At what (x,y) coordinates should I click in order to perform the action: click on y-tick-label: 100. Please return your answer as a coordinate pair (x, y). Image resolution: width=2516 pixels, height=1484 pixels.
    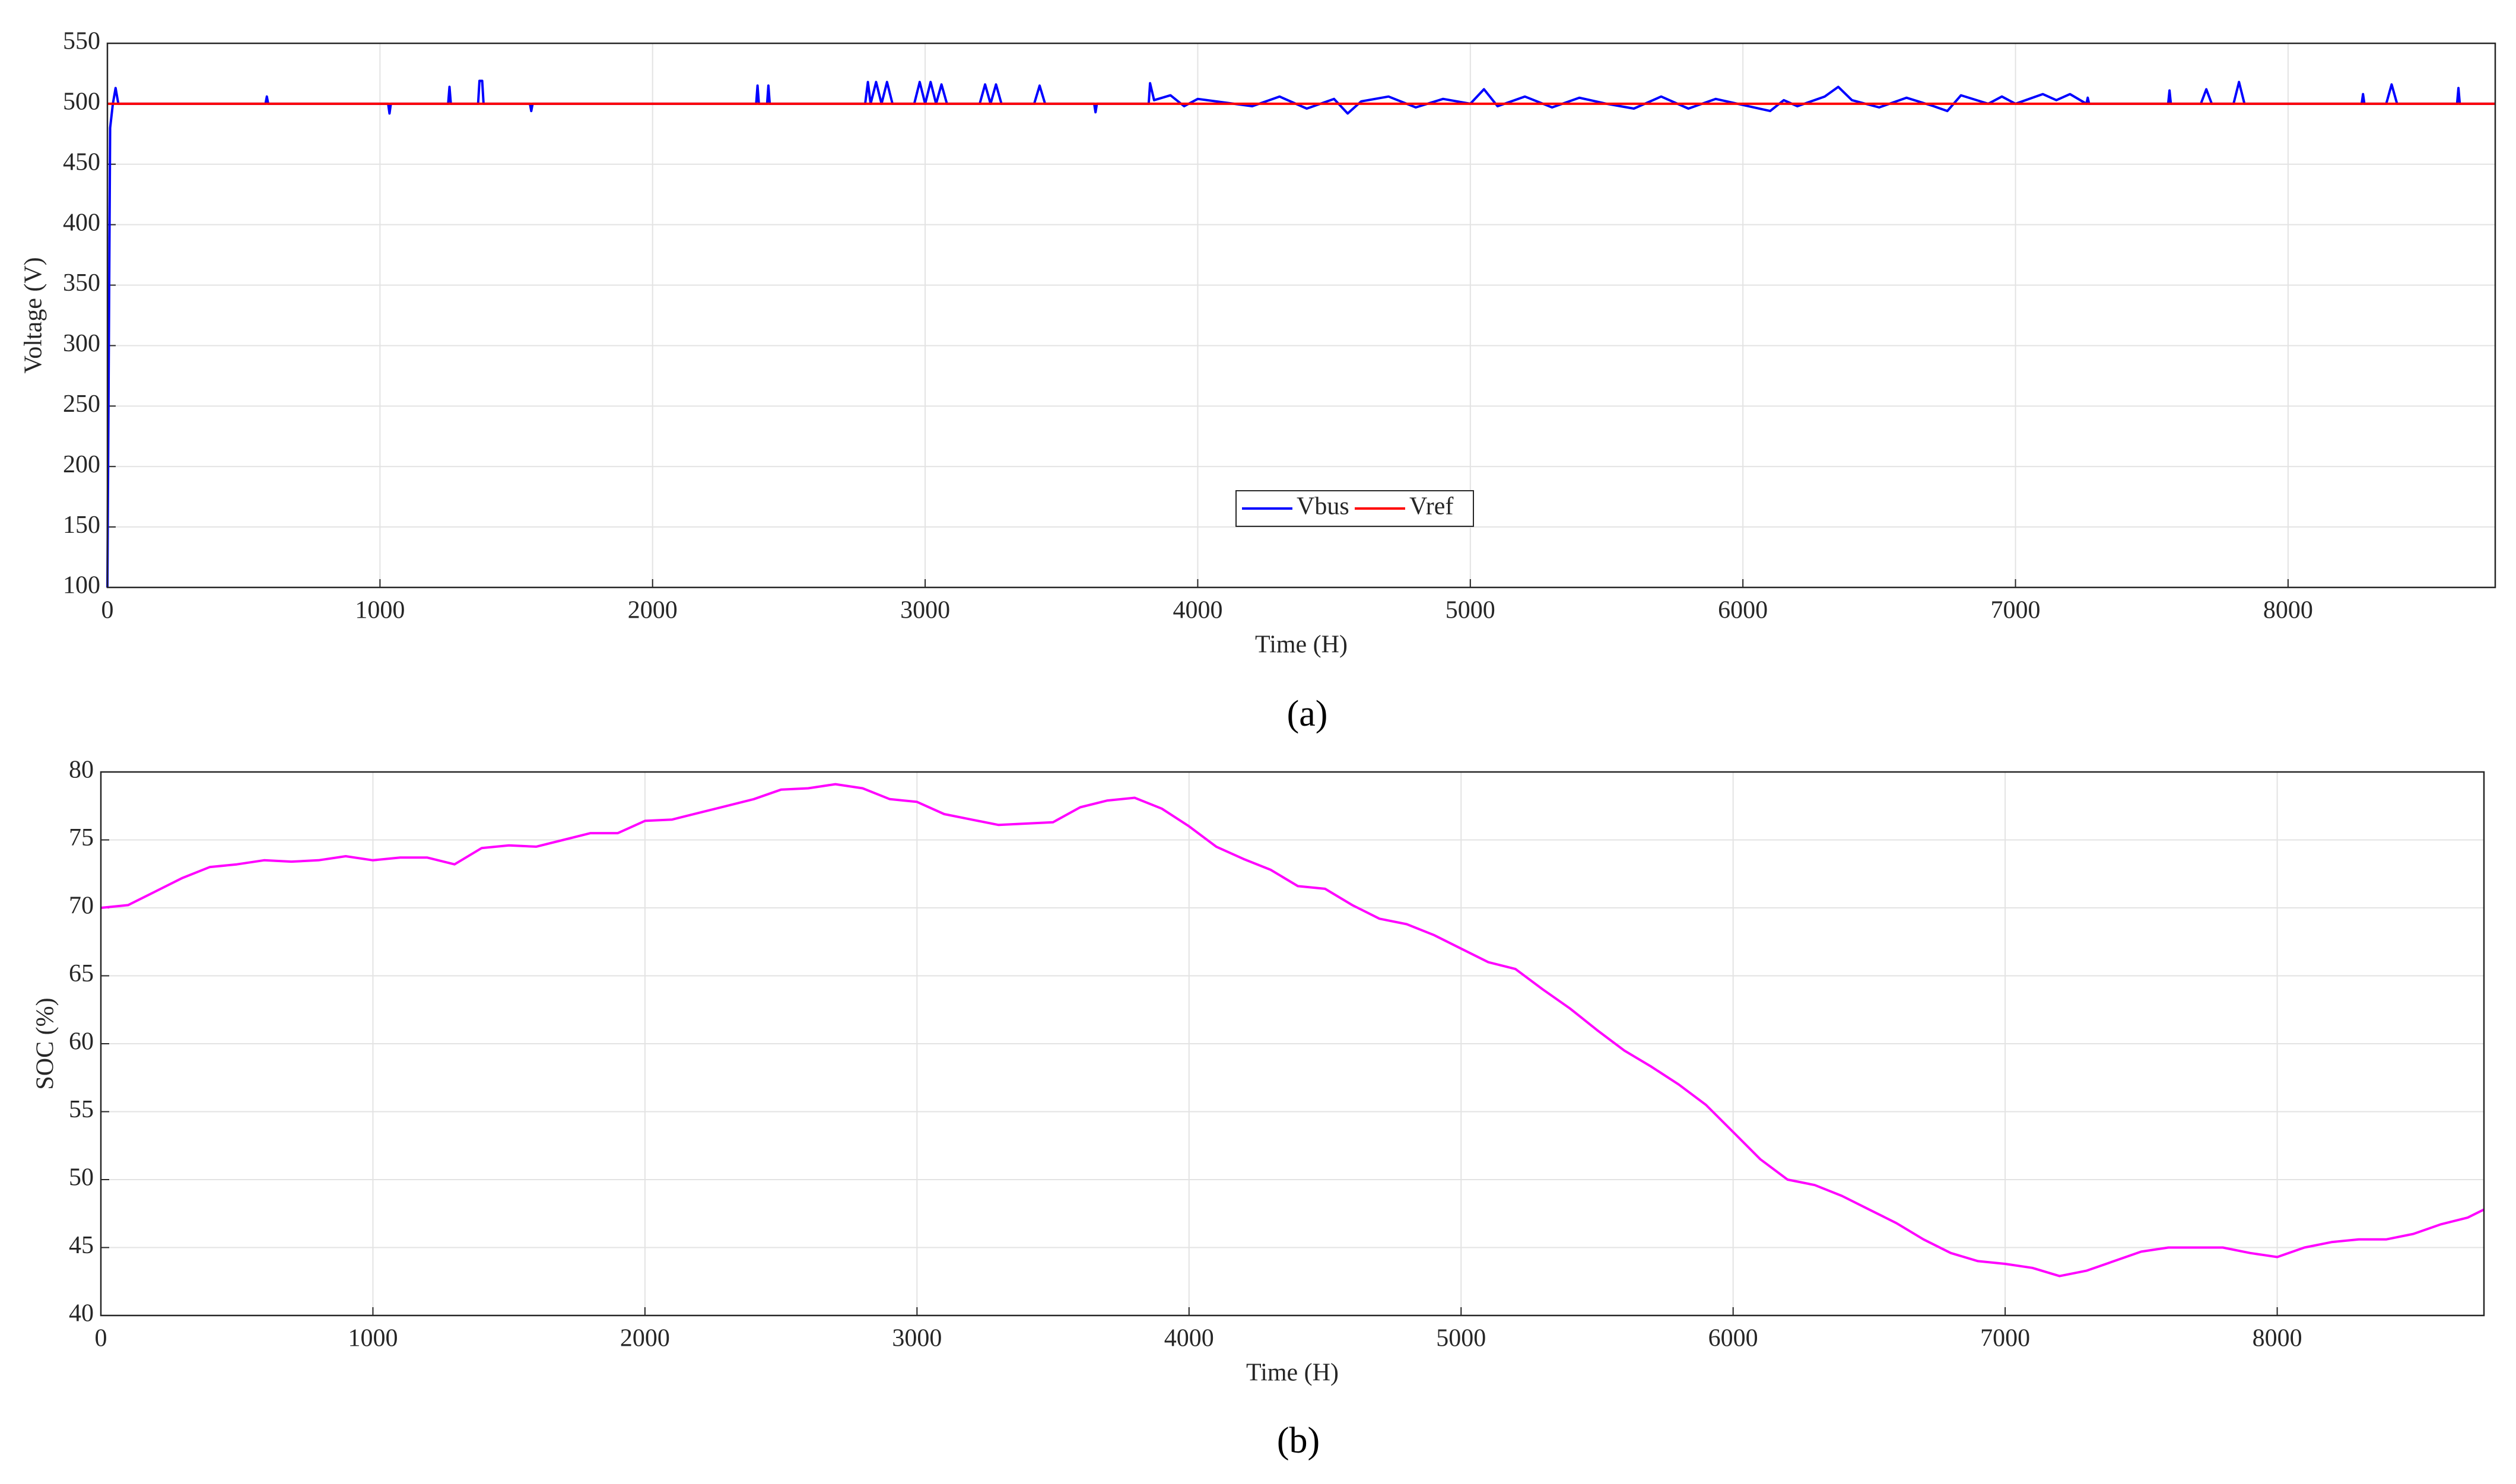
    Looking at the image, I should click on (81, 585).